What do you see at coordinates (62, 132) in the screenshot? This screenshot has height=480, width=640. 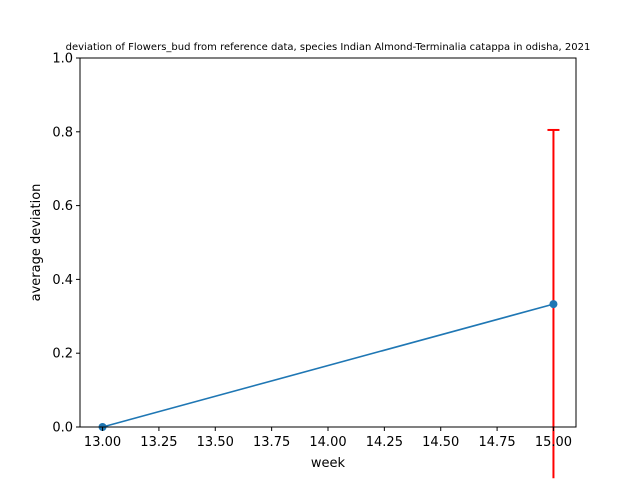 I see `y-tick-label: 0.8` at bounding box center [62, 132].